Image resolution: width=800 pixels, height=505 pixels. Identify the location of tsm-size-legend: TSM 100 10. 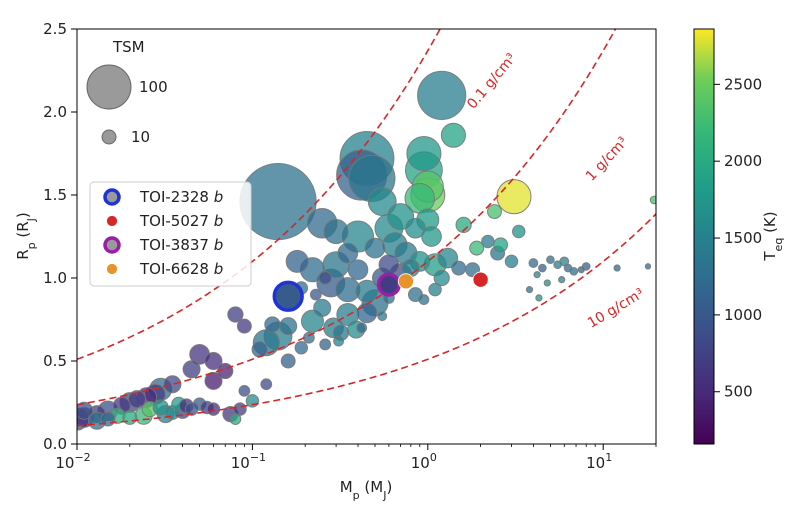
(127, 92).